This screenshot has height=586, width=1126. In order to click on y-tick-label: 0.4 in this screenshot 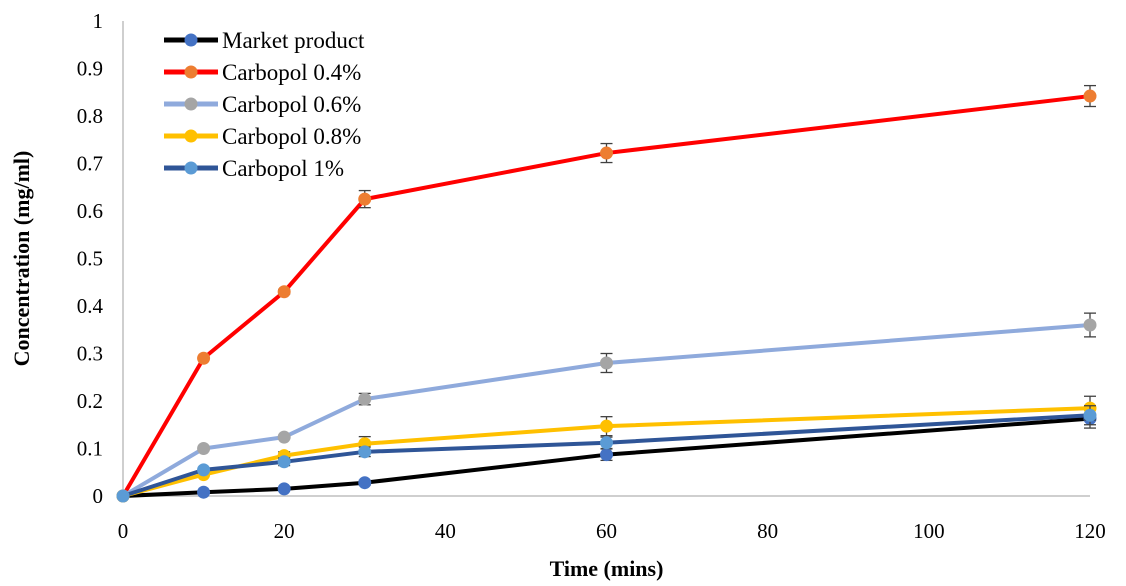, I will do `click(90, 306)`.